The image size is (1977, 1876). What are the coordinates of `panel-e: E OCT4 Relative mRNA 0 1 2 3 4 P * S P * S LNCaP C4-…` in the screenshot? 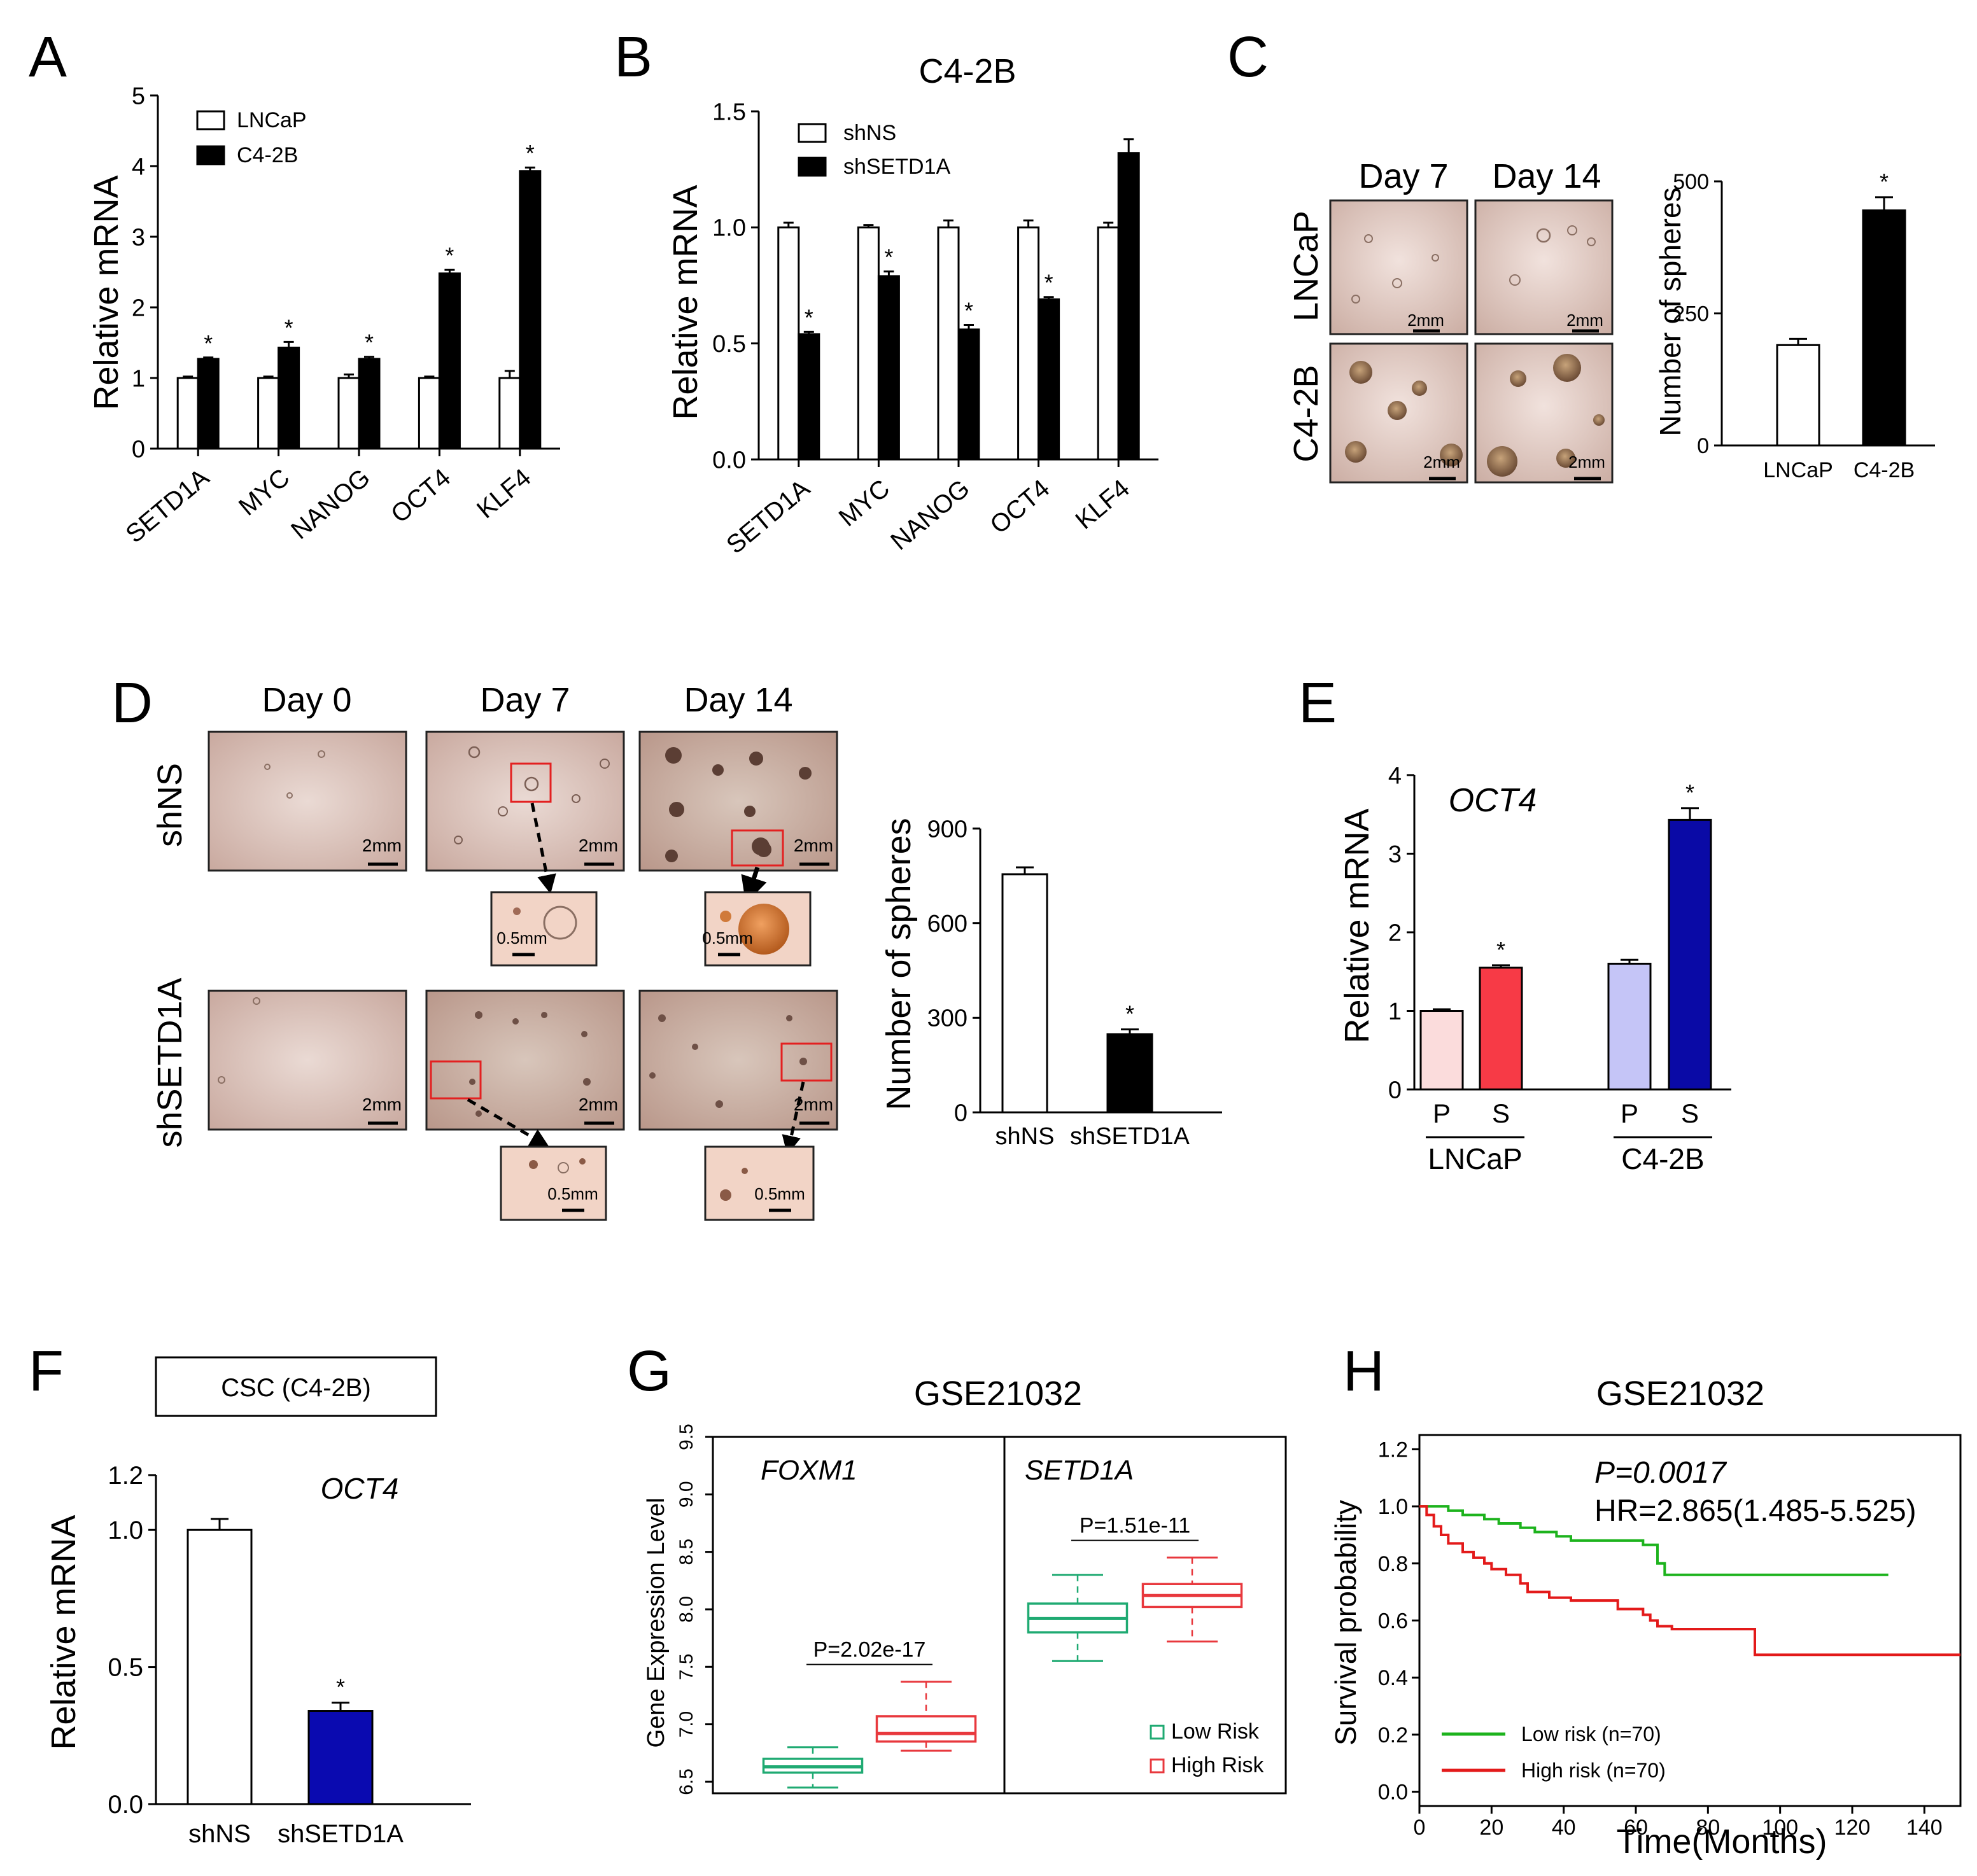 It's located at (1514, 923).